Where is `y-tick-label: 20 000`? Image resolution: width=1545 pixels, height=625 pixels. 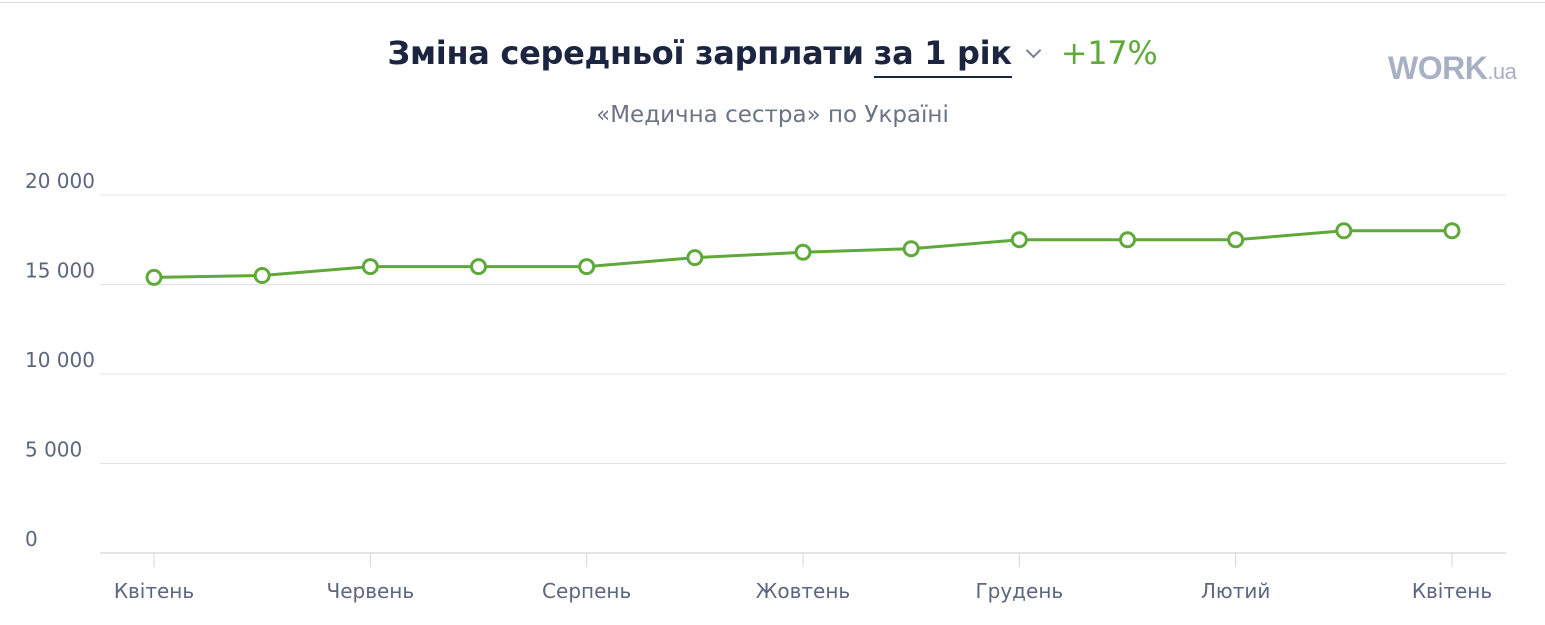 y-tick-label: 20 000 is located at coordinates (60, 181).